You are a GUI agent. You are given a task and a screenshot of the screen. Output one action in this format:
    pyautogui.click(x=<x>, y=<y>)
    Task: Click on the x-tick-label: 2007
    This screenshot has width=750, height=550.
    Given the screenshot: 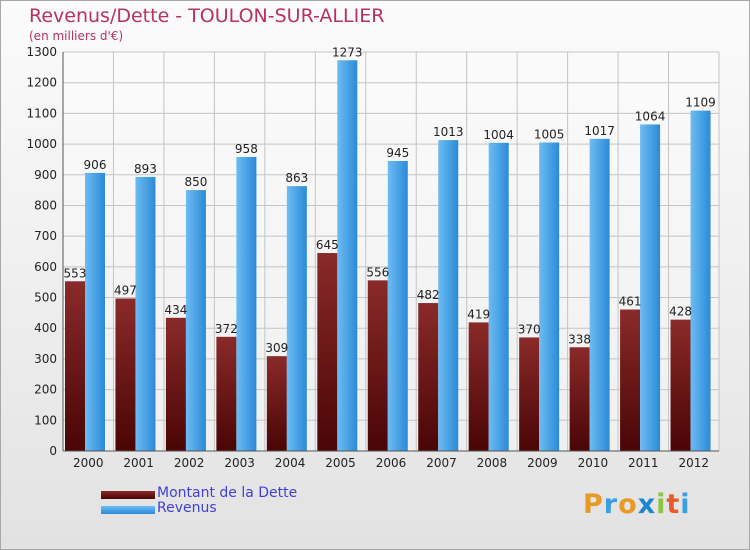 What is the action you would take?
    pyautogui.click(x=441, y=463)
    